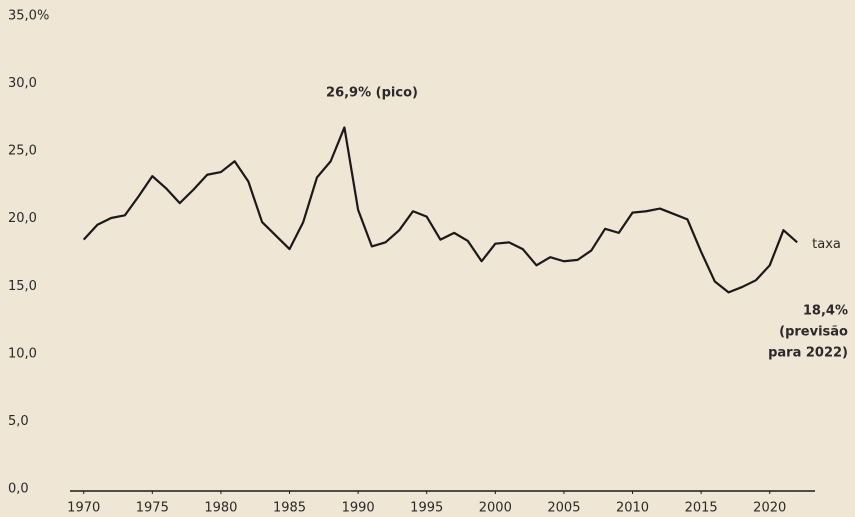 The height and width of the screenshot is (517, 855). What do you see at coordinates (372, 93) in the screenshot?
I see `peak-annotation: 26,9% (pico)` at bounding box center [372, 93].